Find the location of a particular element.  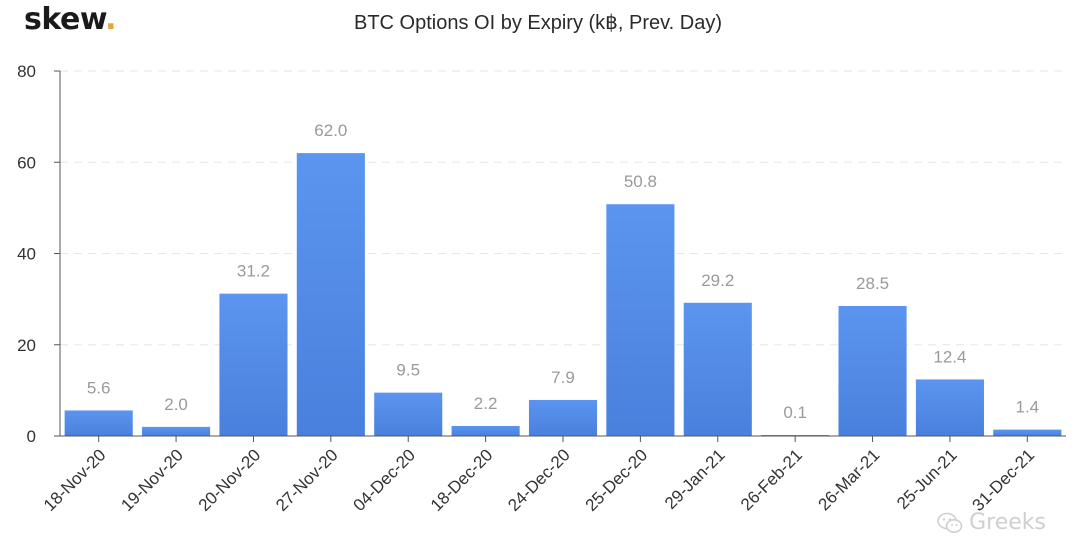

watermark: Greeks is located at coordinates (991, 522).